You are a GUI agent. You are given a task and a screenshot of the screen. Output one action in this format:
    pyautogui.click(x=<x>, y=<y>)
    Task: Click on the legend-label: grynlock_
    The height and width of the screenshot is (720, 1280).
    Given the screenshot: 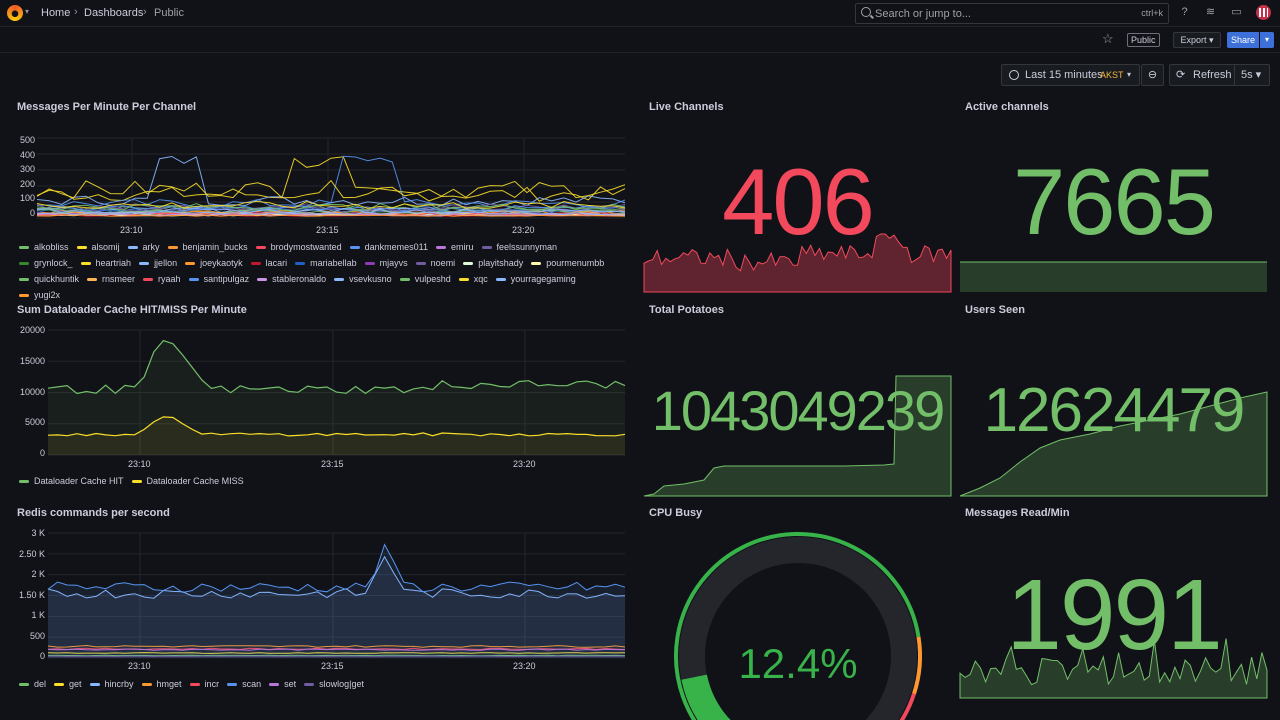 What is the action you would take?
    pyautogui.click(x=53, y=263)
    